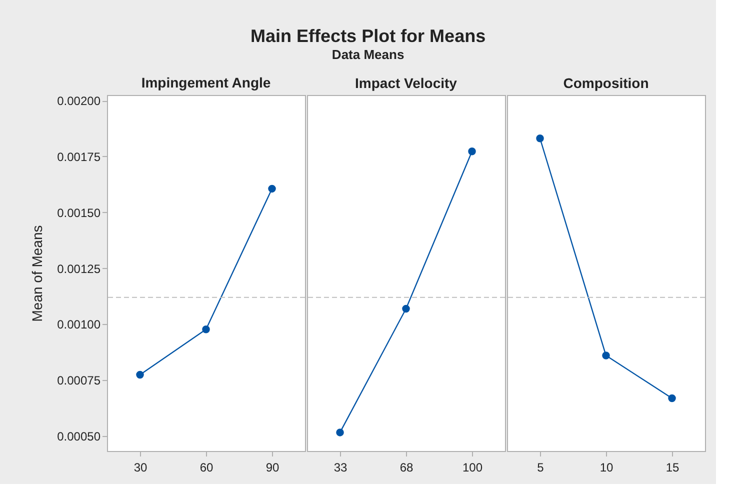 The width and height of the screenshot is (740, 501). Describe the element at coordinates (37, 273) in the screenshot. I see `y-axis-title: Mean of Means` at that location.